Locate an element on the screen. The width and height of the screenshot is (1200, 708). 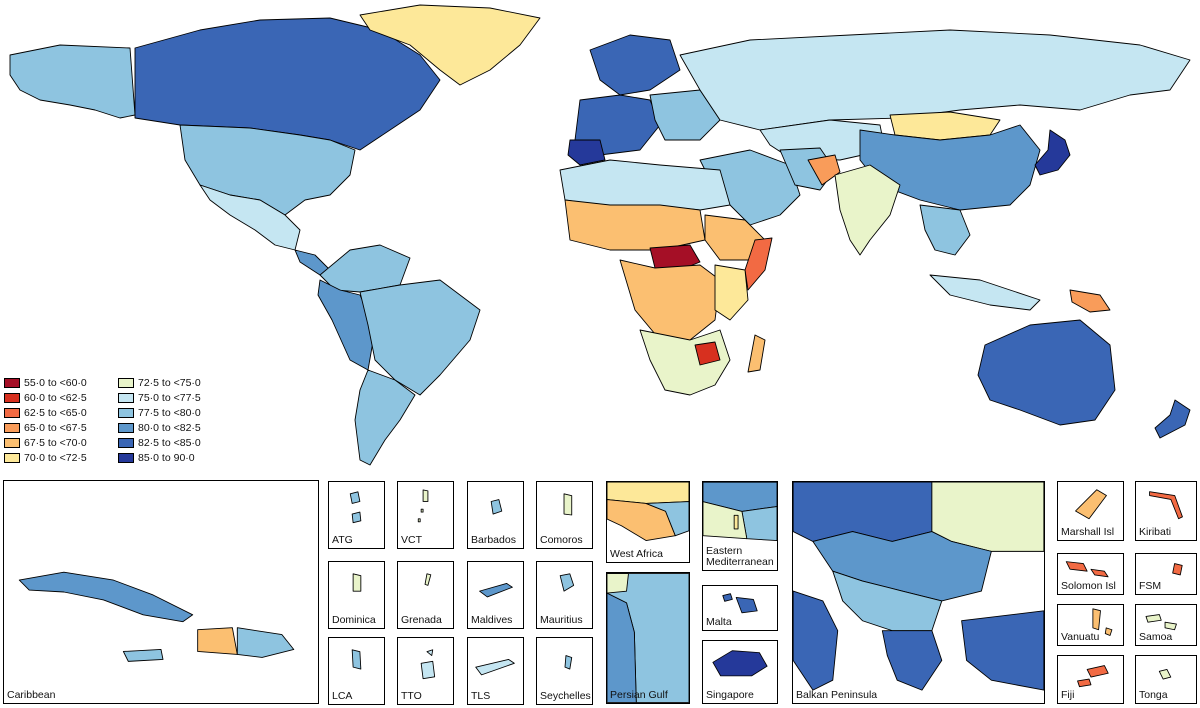
legend-label: 75·0 to <77·5 is located at coordinates (169, 397).